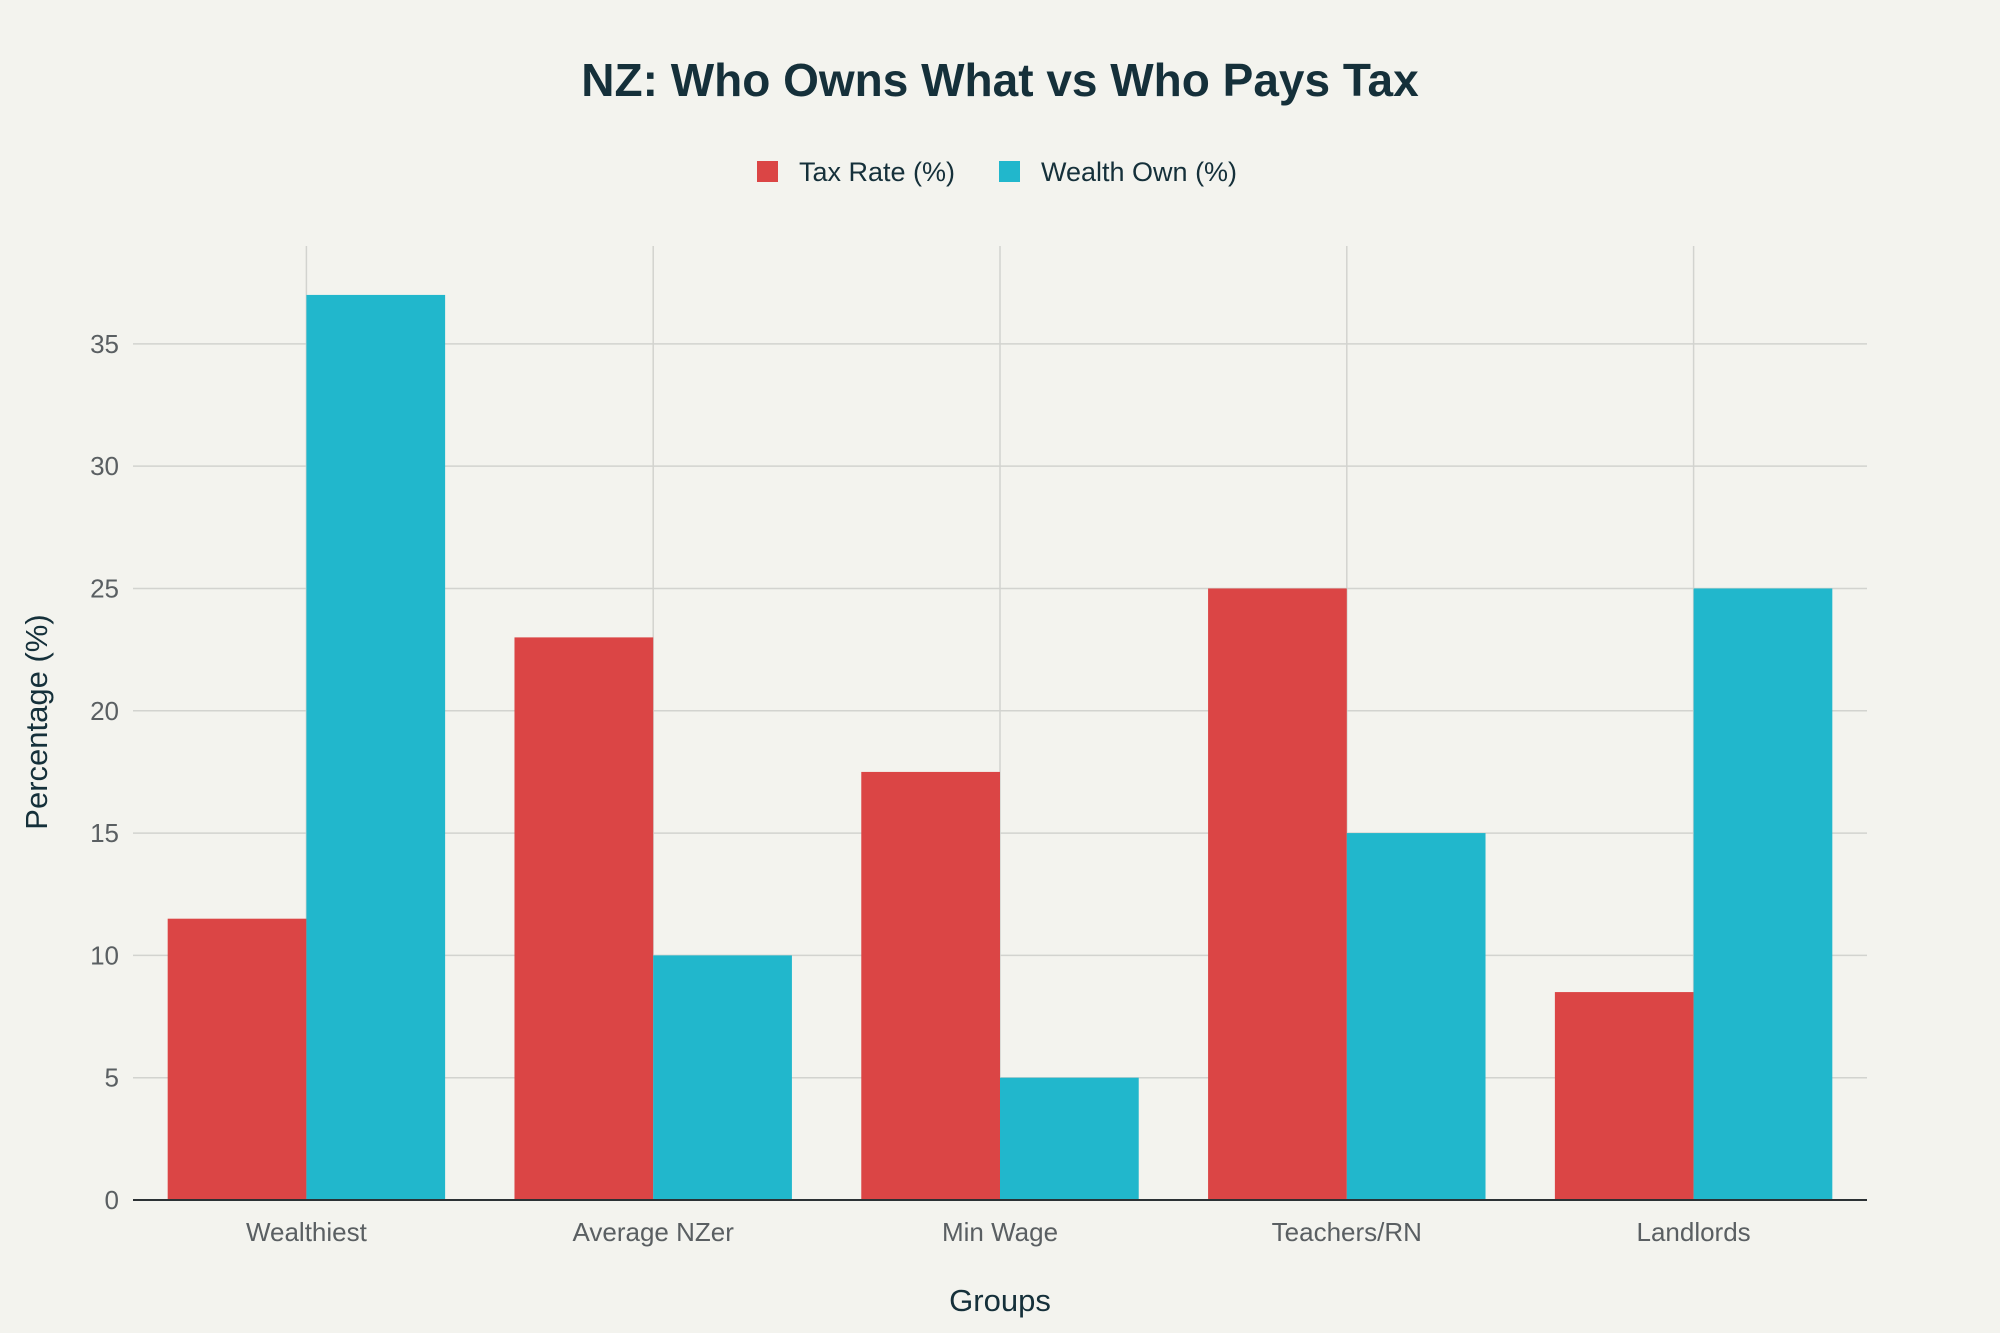 This screenshot has height=1333, width=2000. Describe the element at coordinates (104, 466) in the screenshot. I see `y-tick-label: 30` at that location.